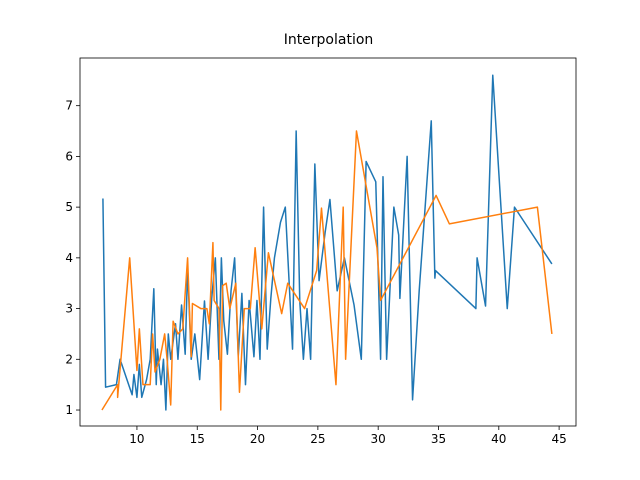 The image size is (640, 480). What do you see at coordinates (69, 410) in the screenshot?
I see `y-tick-label: 1` at bounding box center [69, 410].